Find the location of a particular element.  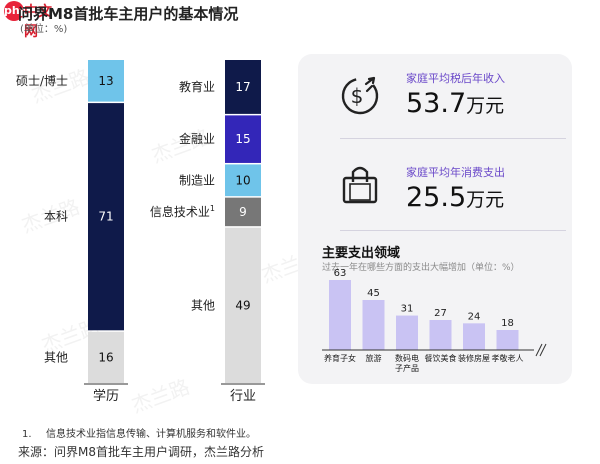

segment-value-label: 71 is located at coordinates (105, 217).